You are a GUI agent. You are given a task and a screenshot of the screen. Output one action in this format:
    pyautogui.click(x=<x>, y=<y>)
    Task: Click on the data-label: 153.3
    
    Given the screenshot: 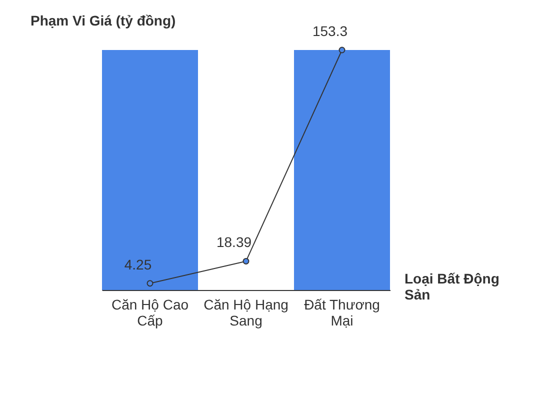 What is the action you would take?
    pyautogui.click(x=330, y=31)
    